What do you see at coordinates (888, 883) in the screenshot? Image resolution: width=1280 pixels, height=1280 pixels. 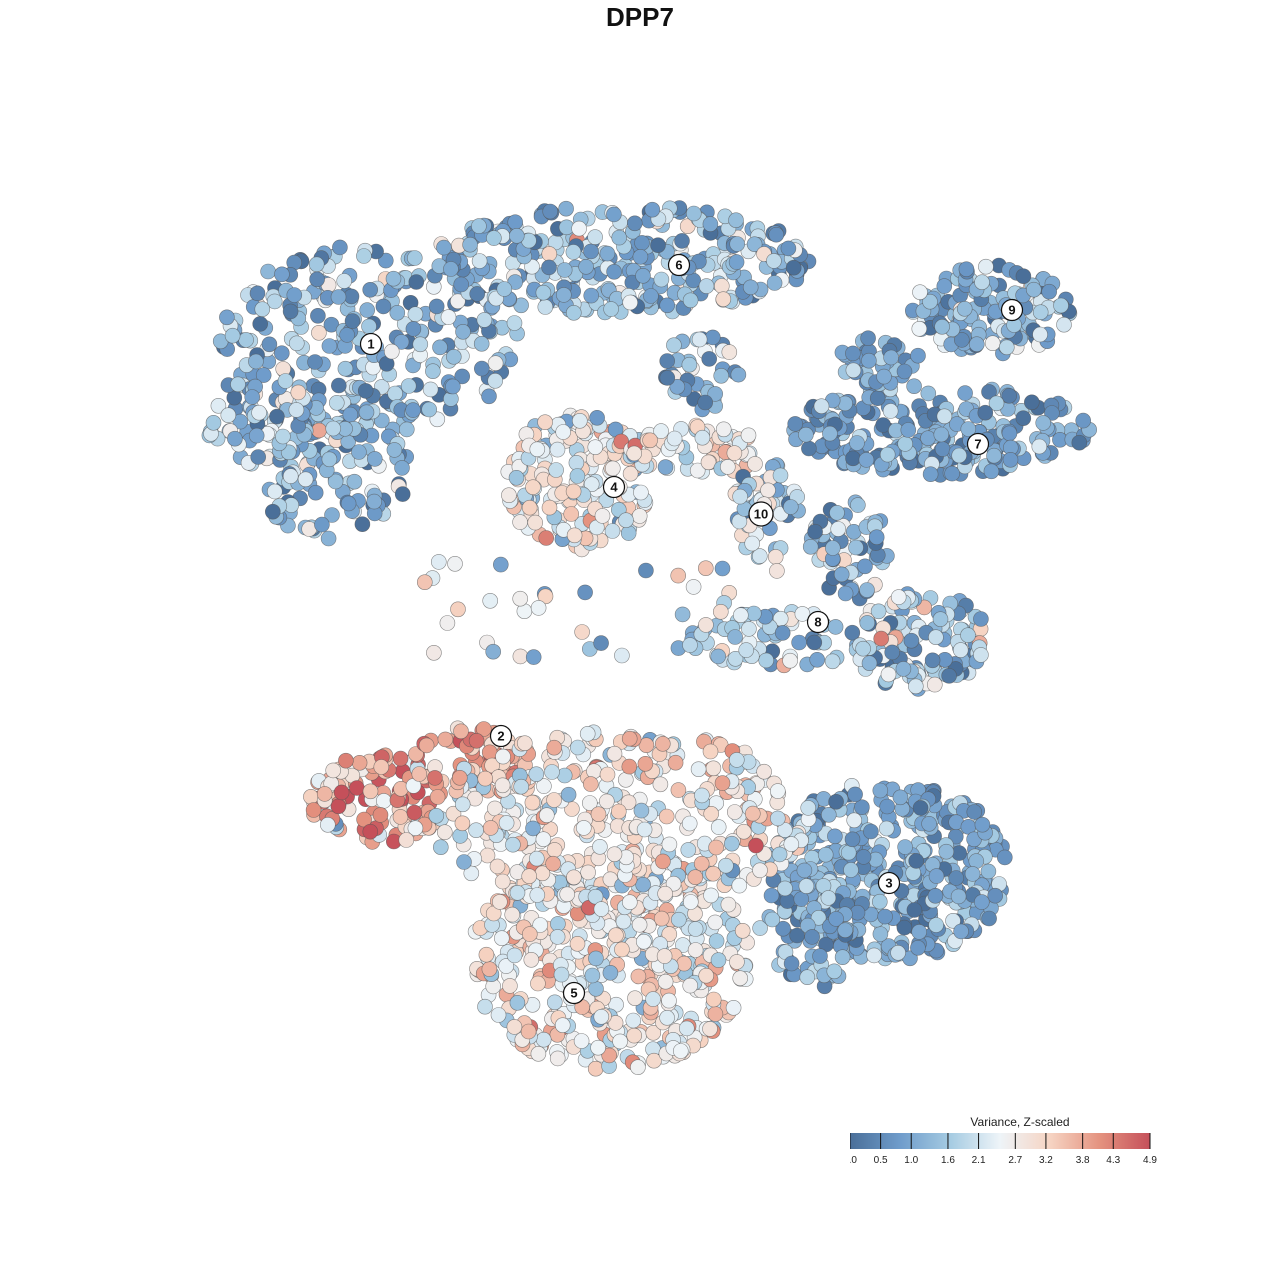 I see `cluster-label-text: 3` at bounding box center [888, 883].